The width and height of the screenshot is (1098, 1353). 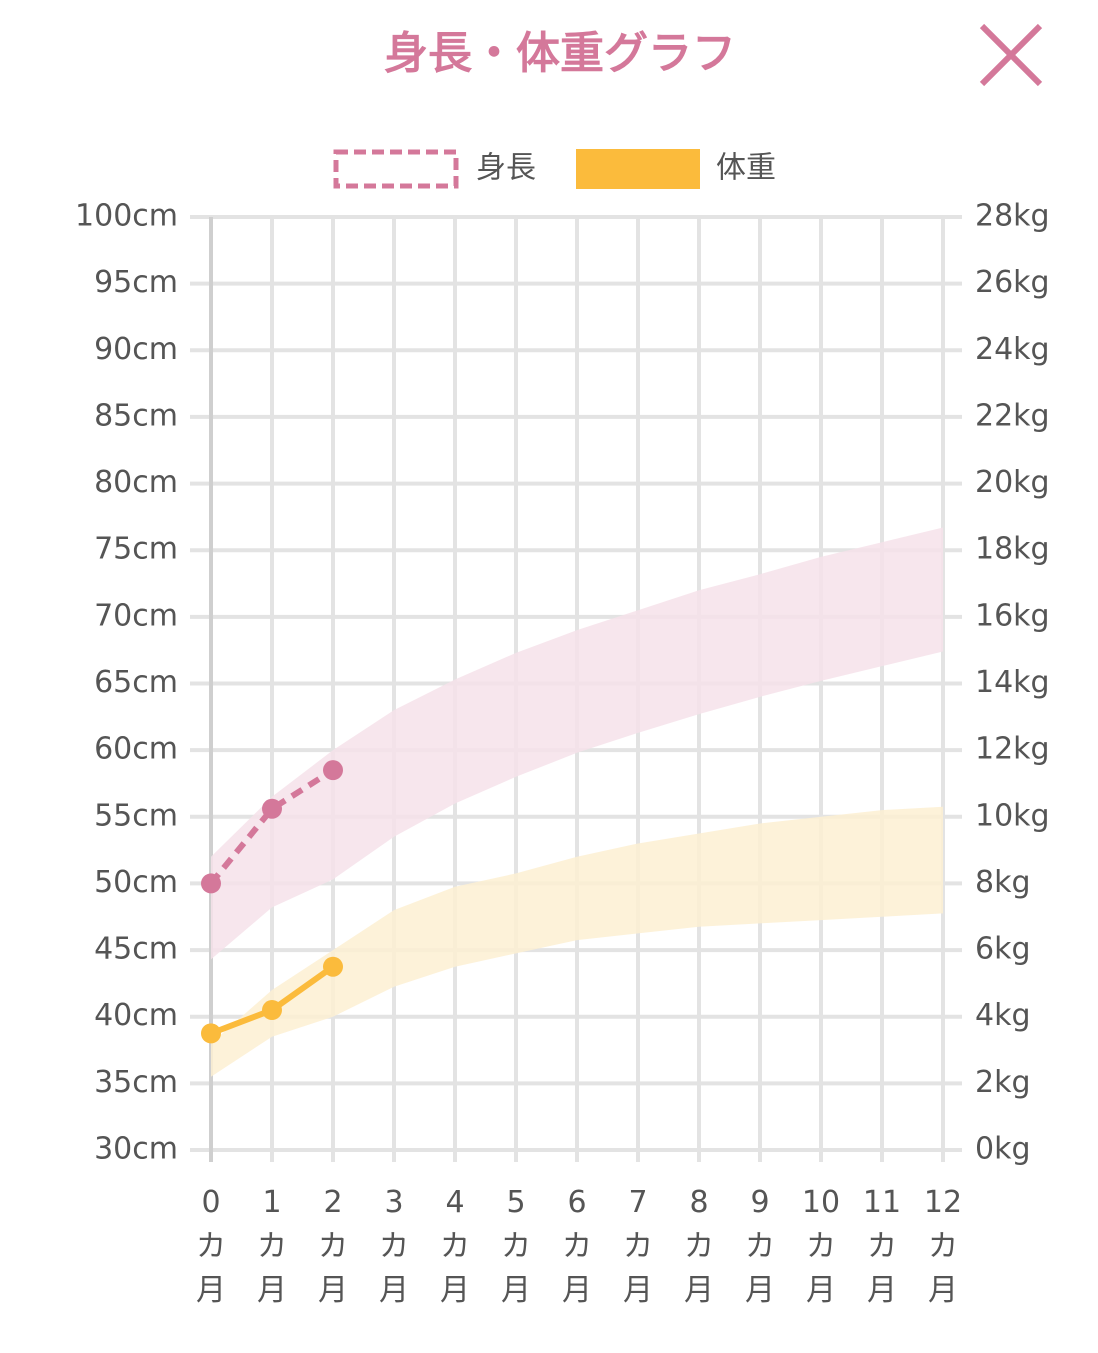 I want to click on y2-tick-label: 28kg, so click(x=1012, y=216).